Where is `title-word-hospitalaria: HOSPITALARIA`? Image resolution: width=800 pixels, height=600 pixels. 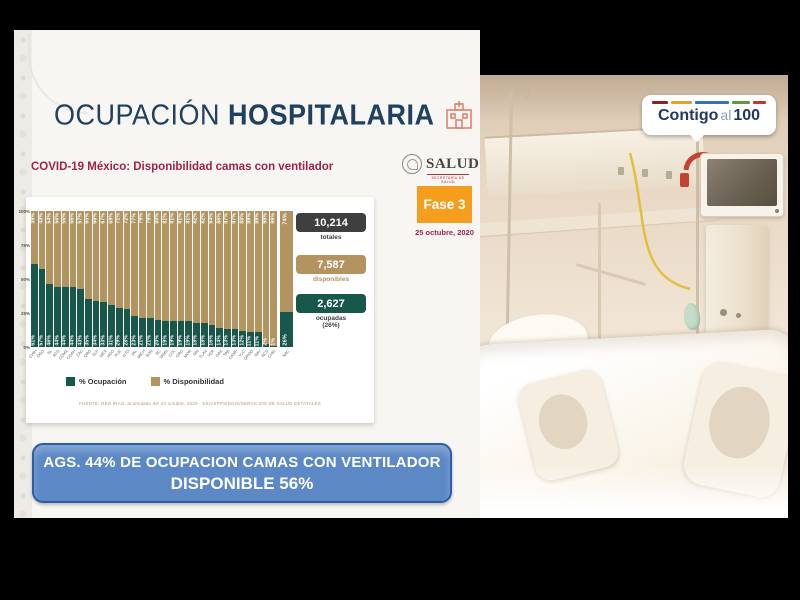 title-word-hospitalaria: HOSPITALARIA is located at coordinates (331, 115).